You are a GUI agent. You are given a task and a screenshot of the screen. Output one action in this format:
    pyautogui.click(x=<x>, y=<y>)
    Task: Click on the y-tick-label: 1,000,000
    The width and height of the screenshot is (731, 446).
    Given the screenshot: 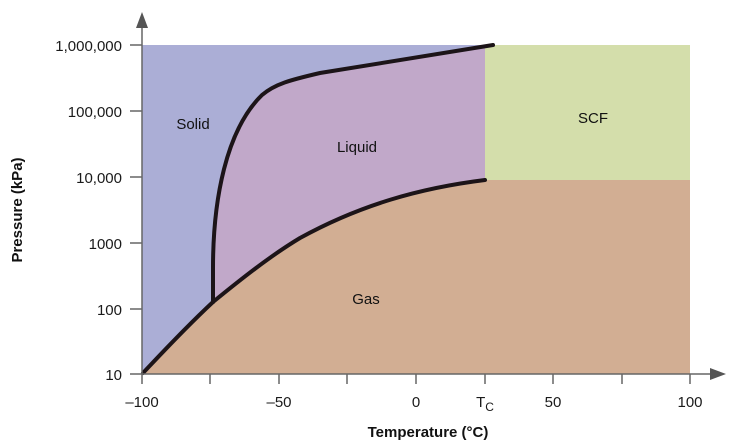 What is the action you would take?
    pyautogui.click(x=88, y=46)
    